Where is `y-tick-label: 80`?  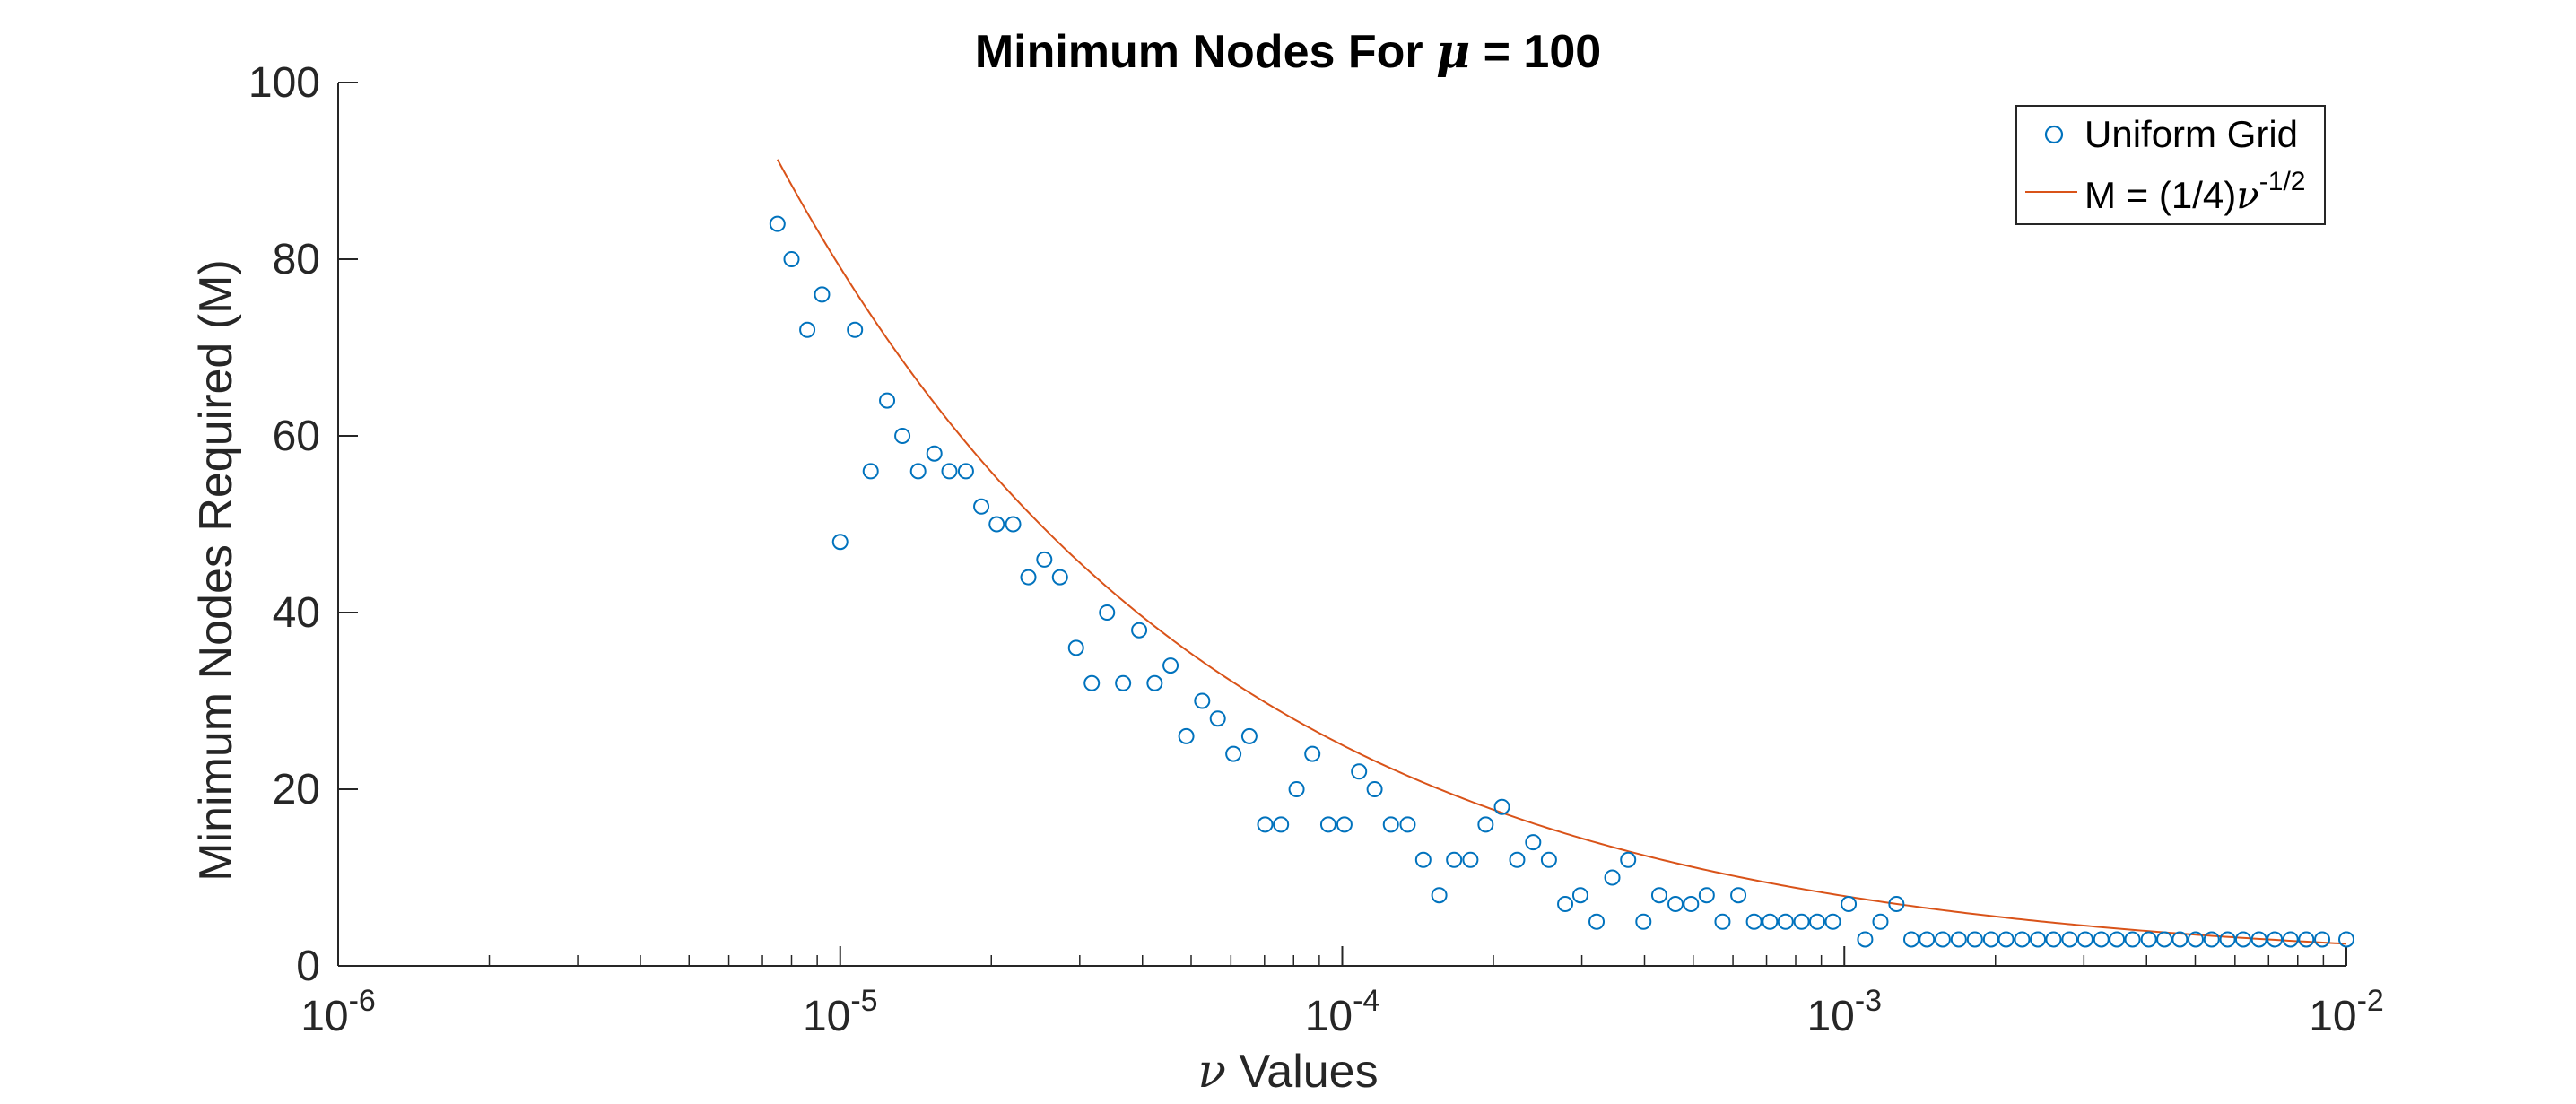 y-tick-label: 80 is located at coordinates (296, 259).